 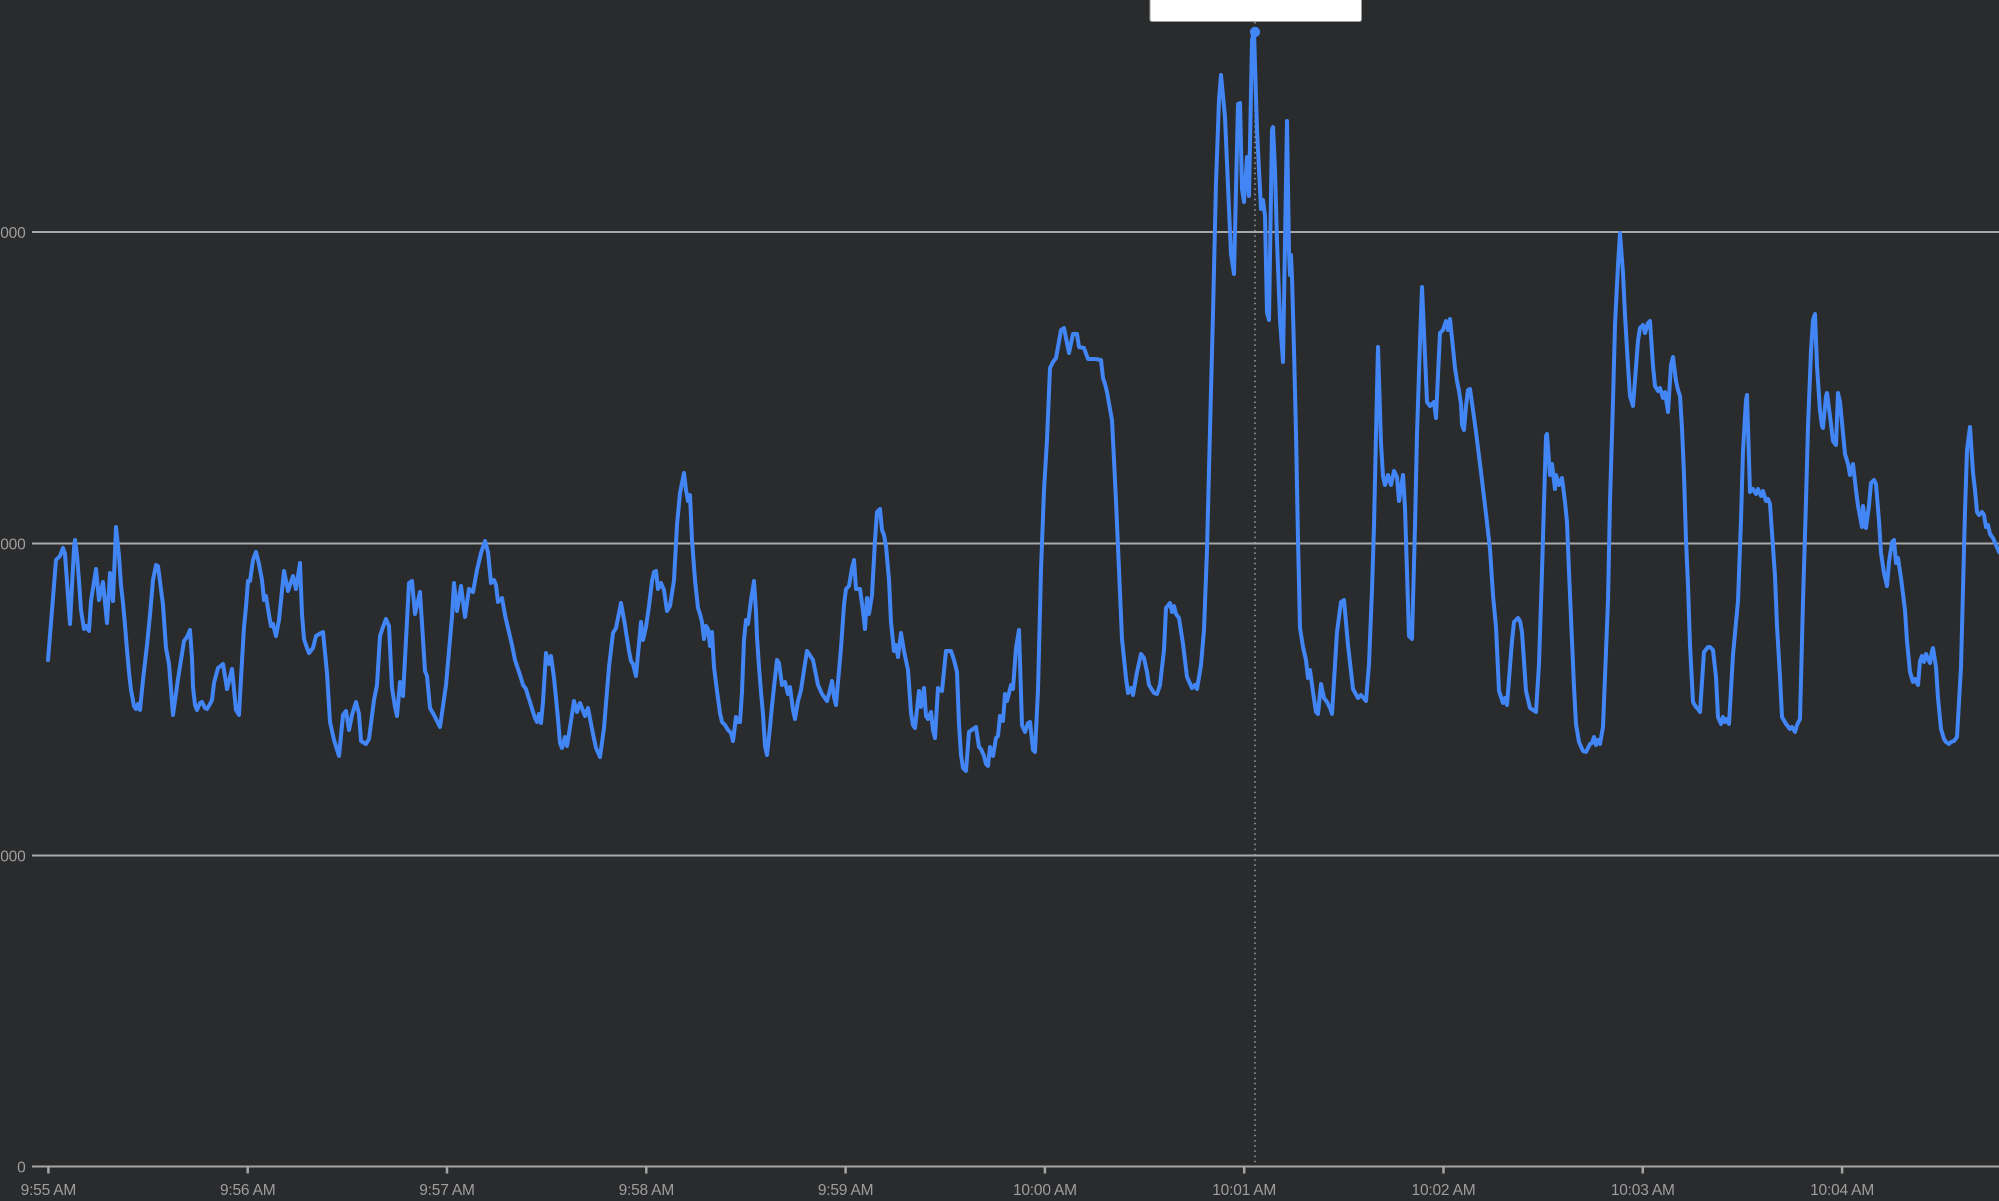 What do you see at coordinates (1244, 1189) in the screenshot?
I see `svg-text: 10:01 AM` at bounding box center [1244, 1189].